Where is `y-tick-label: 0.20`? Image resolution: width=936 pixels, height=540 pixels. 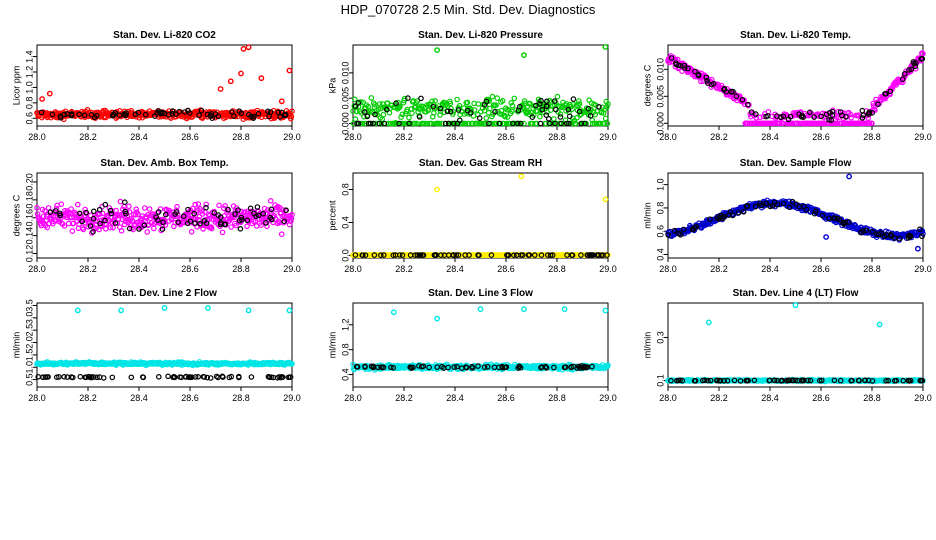
y-tick-label: 0.20 is located at coordinates (29, 182).